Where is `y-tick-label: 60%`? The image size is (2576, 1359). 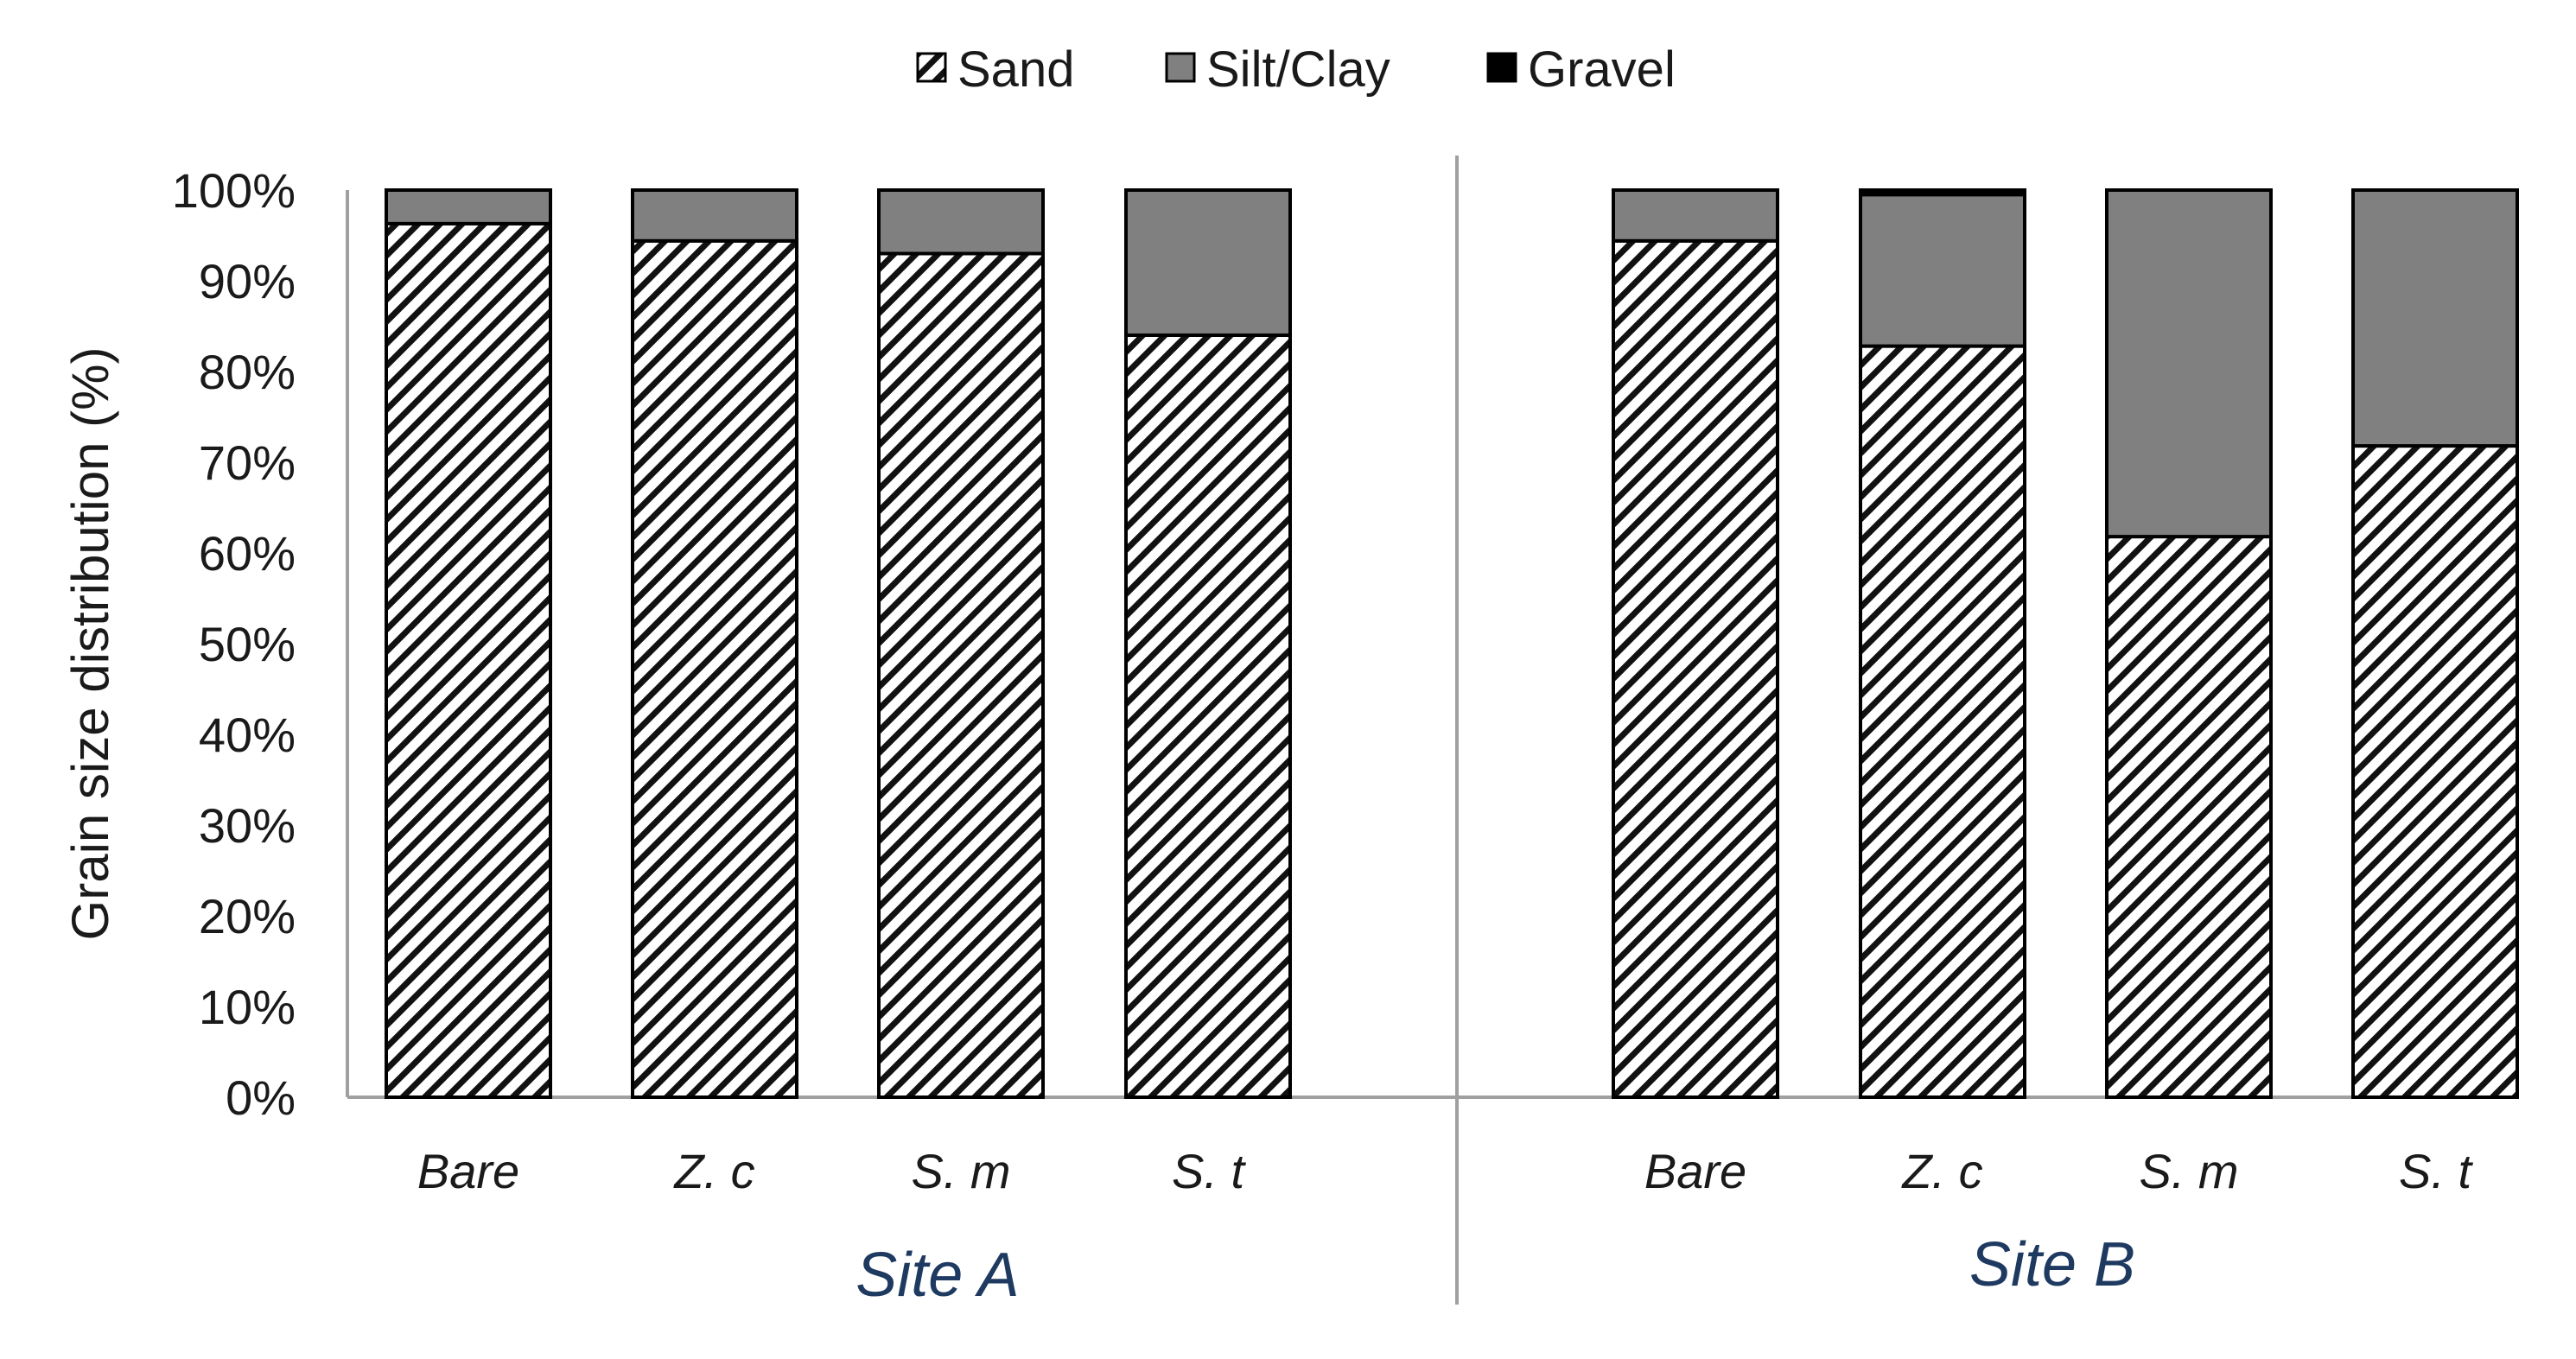 y-tick-label: 60% is located at coordinates (248, 553).